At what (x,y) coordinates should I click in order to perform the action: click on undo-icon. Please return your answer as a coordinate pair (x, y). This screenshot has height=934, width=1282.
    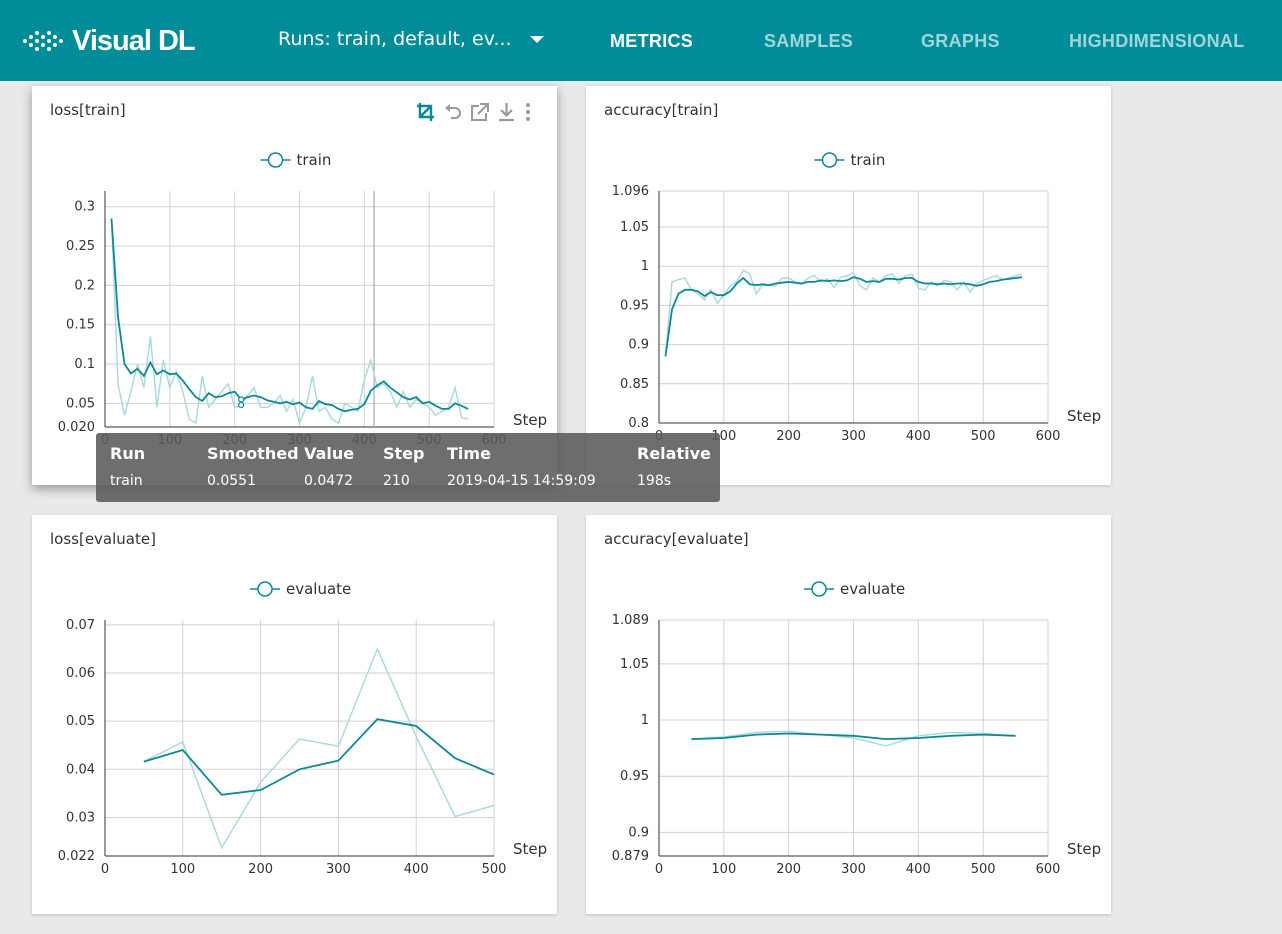
    Looking at the image, I should click on (452, 112).